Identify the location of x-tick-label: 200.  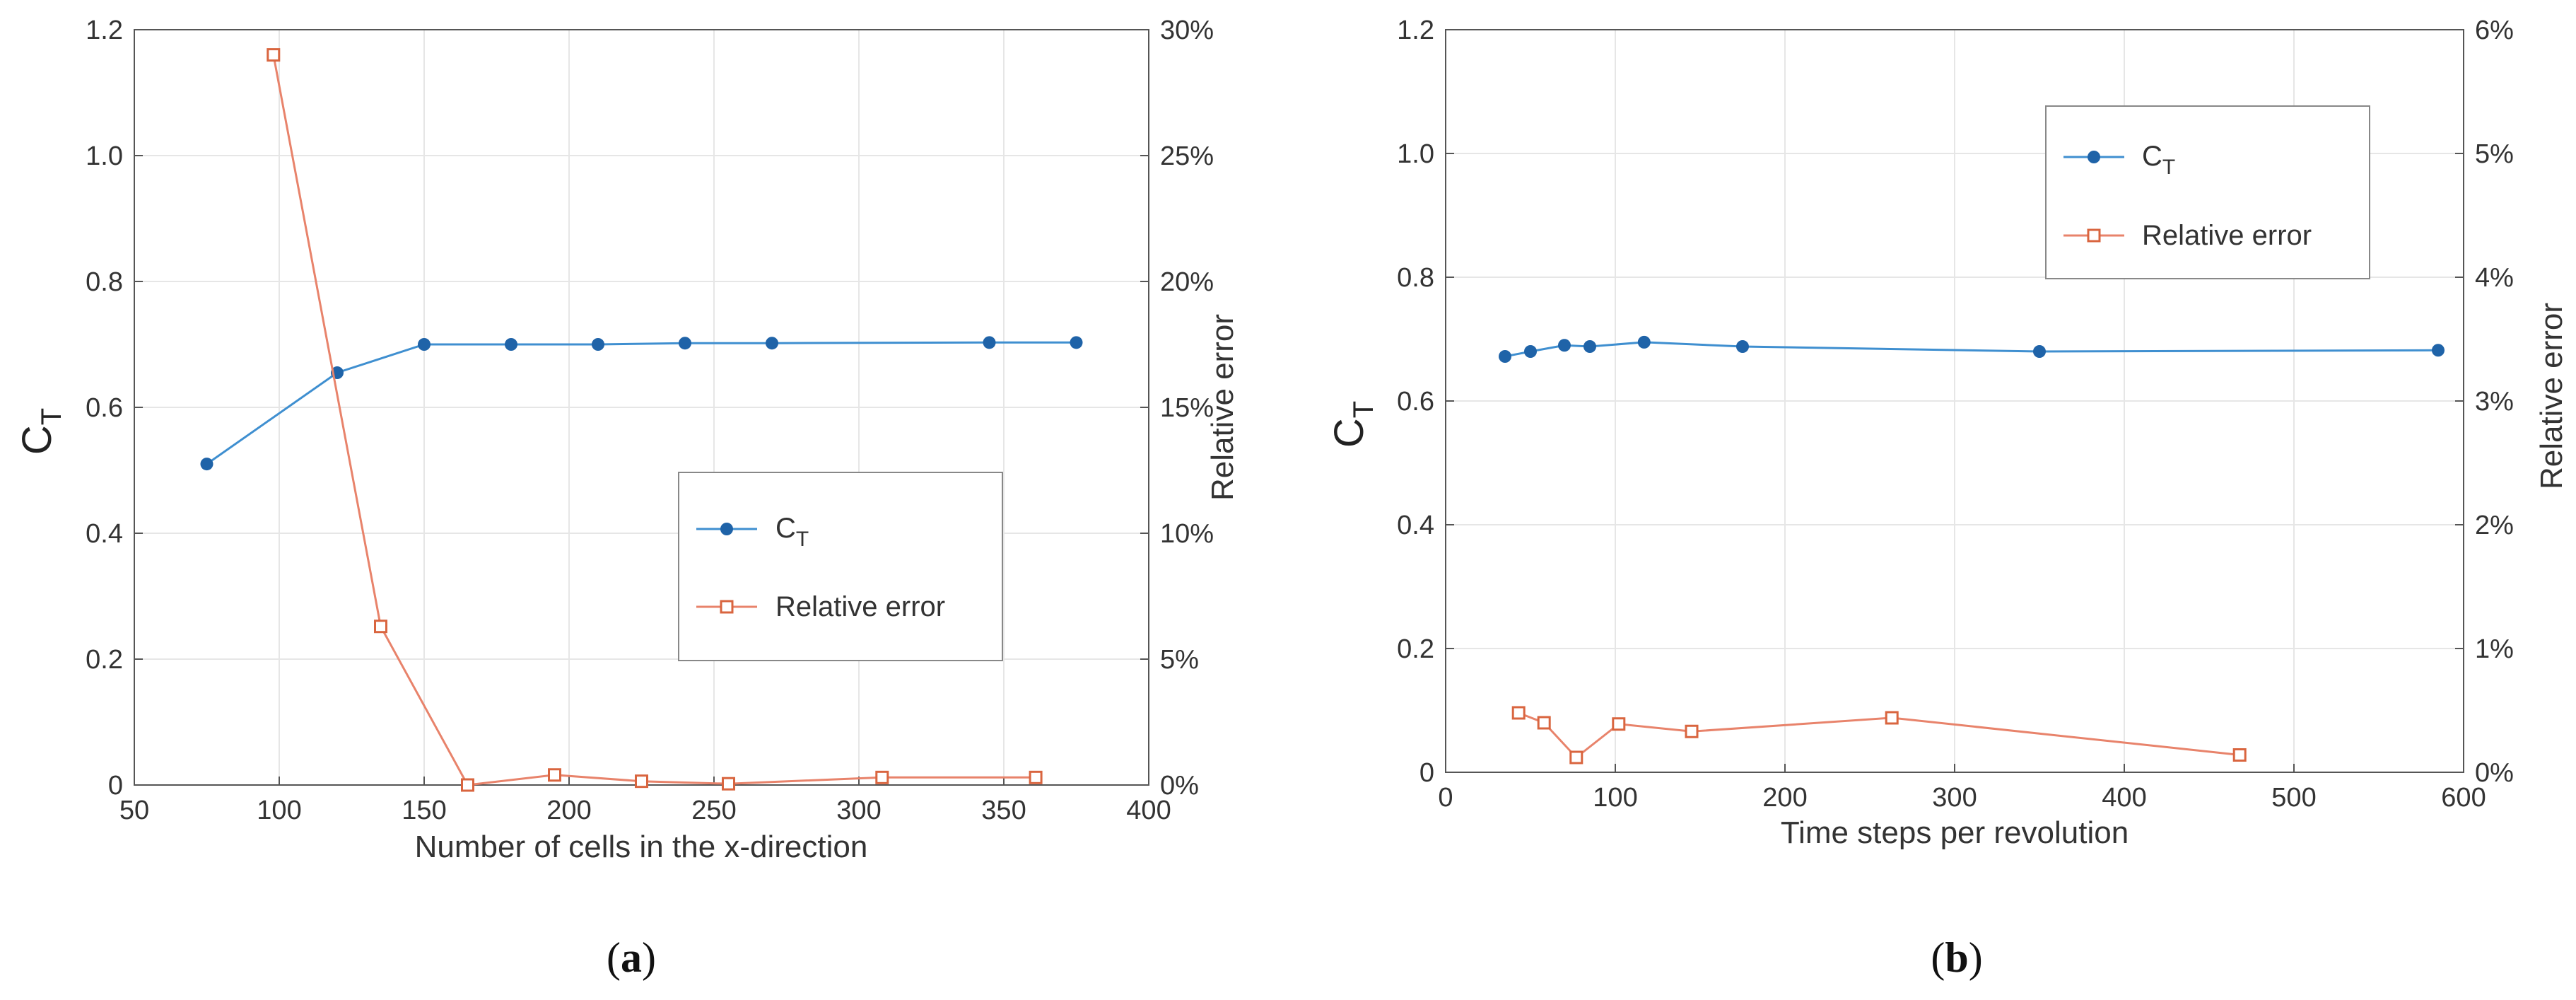
(568, 810).